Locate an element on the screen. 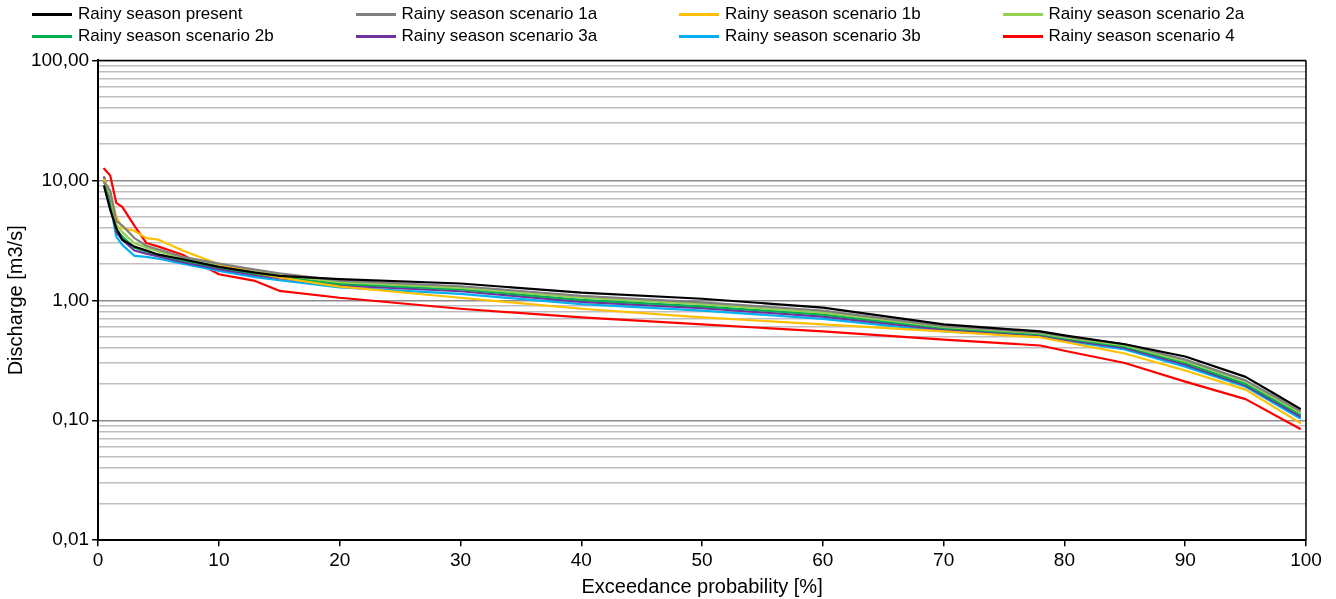 The height and width of the screenshot is (599, 1336). x-tick-label: 40 is located at coordinates (581, 559).